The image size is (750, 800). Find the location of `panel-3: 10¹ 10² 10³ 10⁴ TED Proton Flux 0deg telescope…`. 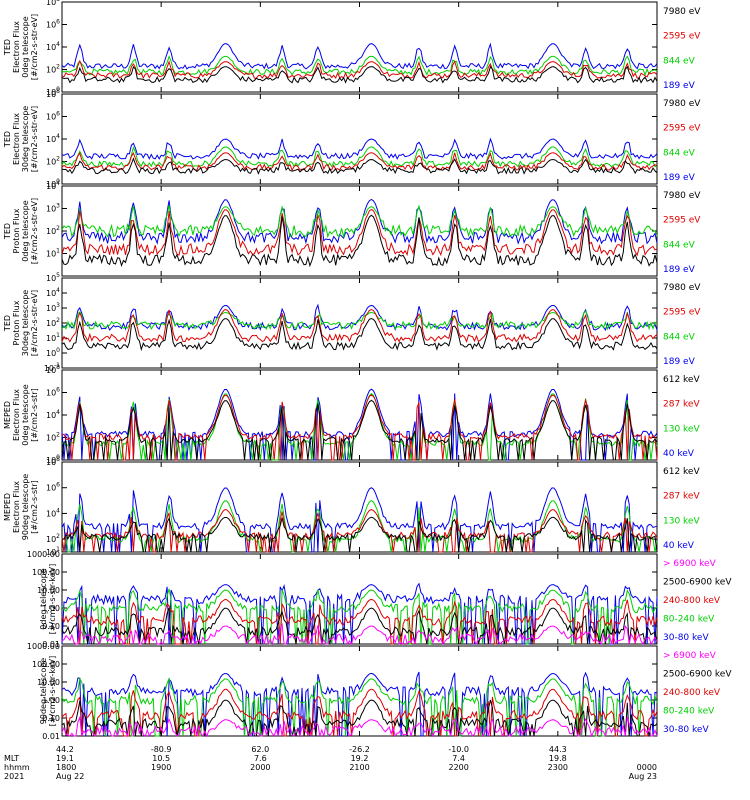

panel-3: 10¹ 10² 10³ 10⁴ TED Proton Flux 0deg telescope… is located at coordinates (352, 228).